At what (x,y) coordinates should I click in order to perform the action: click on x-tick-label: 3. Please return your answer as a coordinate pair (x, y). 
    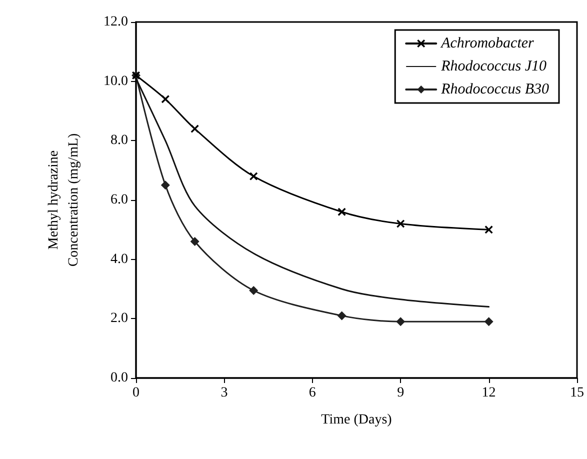
    Looking at the image, I should click on (224, 393).